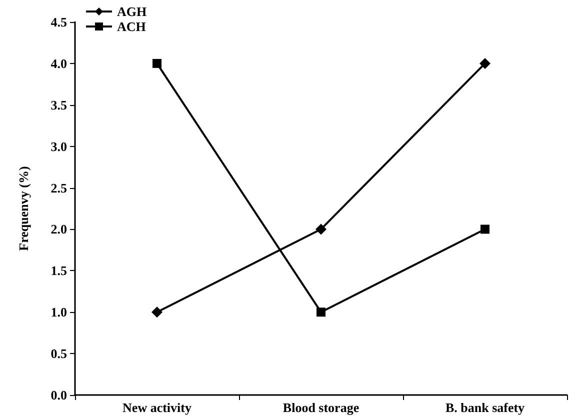  I want to click on y-tick-label: 2.5, so click(59, 188).